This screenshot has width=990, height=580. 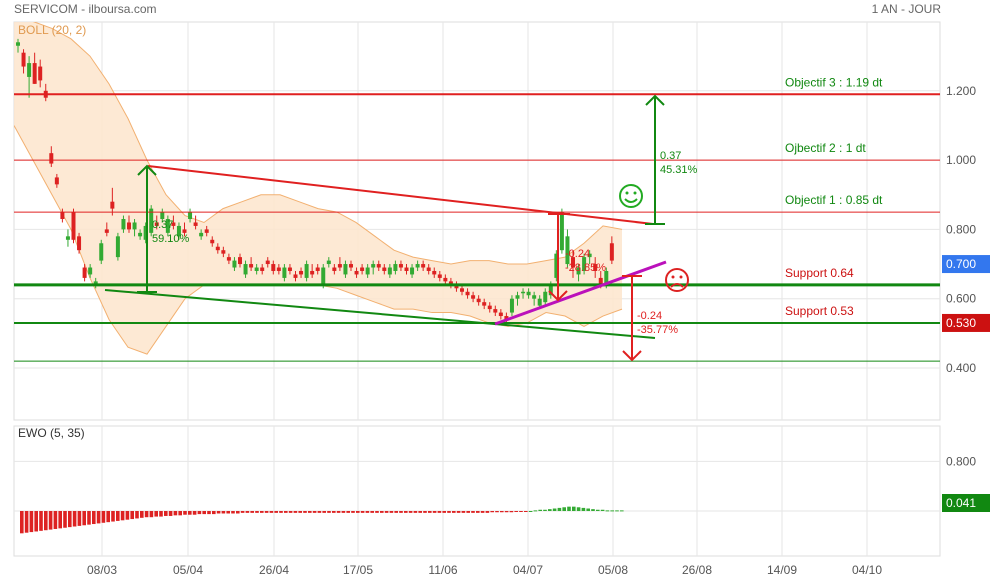 I want to click on level-label: Support 0.64, so click(x=819, y=273).